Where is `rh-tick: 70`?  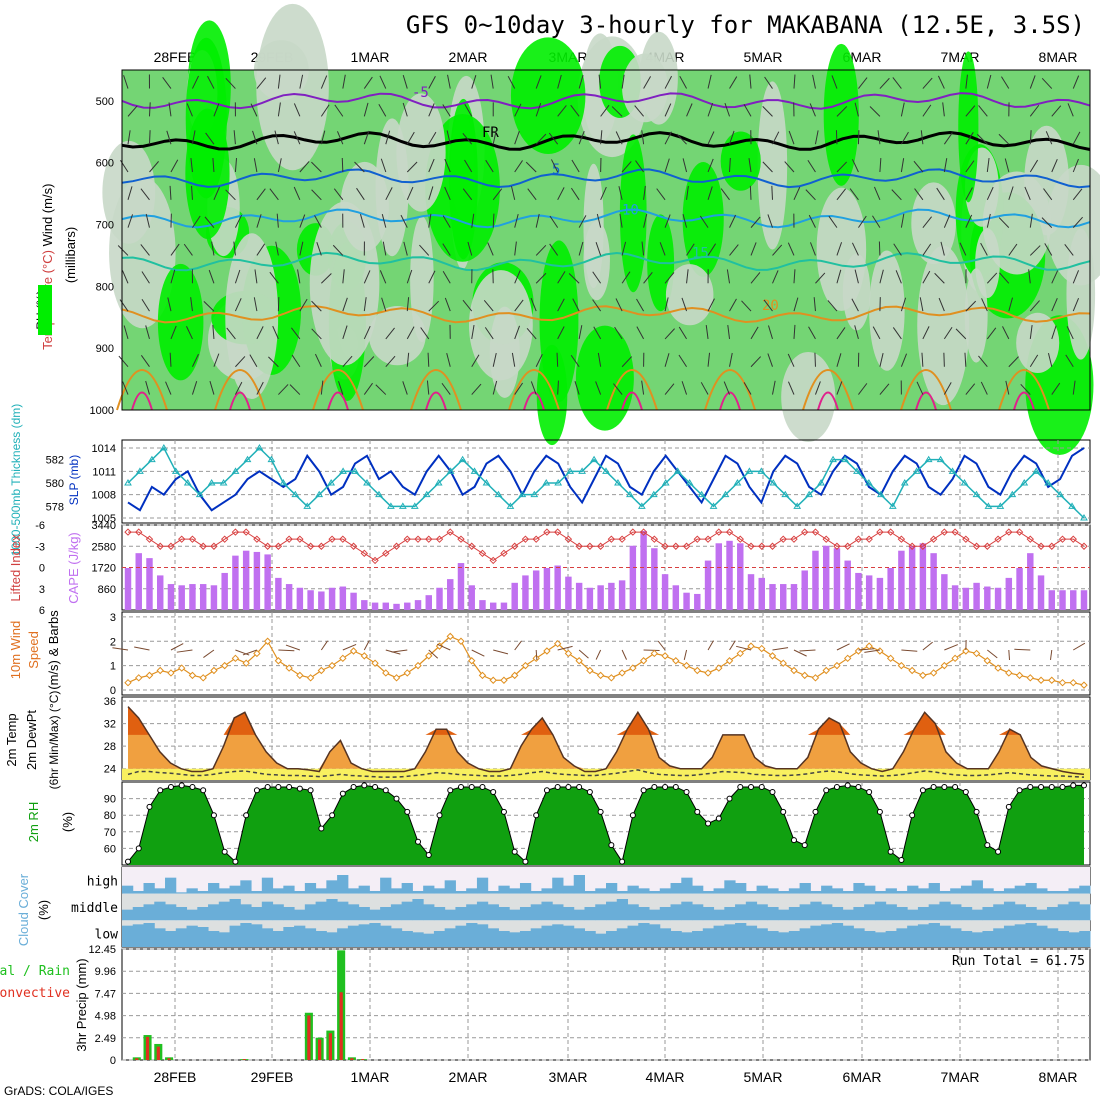
rh-tick: 70 is located at coordinates (110, 833).